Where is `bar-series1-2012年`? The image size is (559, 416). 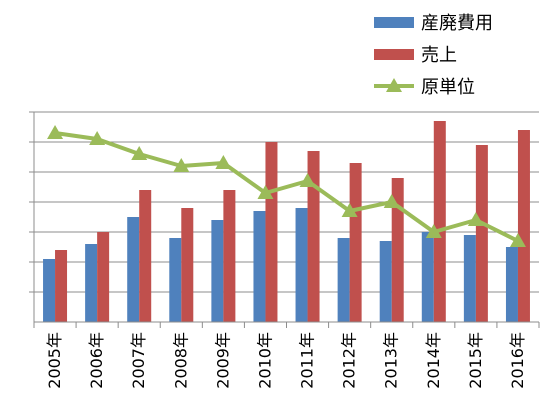
bar-series1-2012年 is located at coordinates (343, 280).